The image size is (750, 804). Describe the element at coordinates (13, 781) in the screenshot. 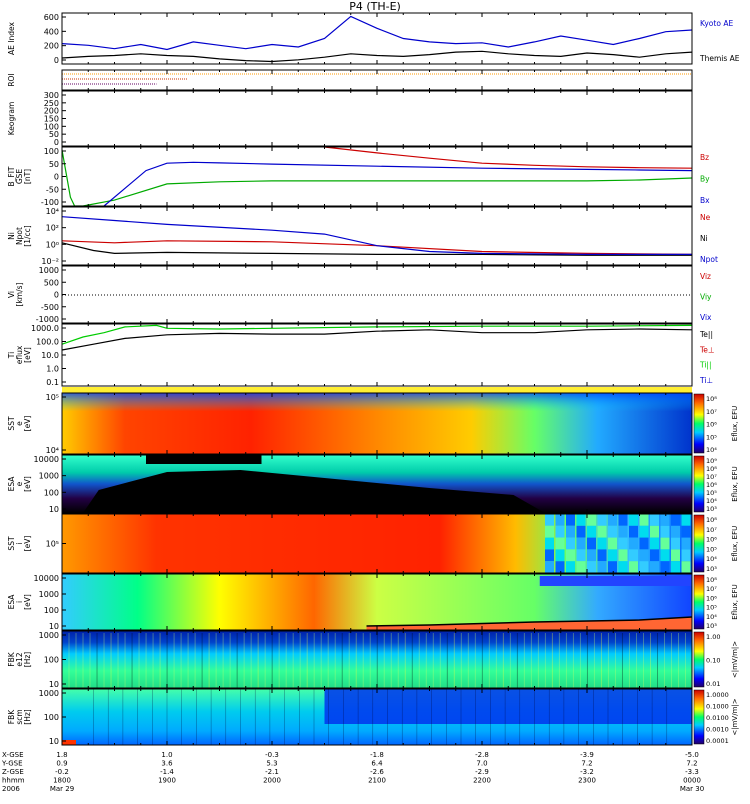

I see `time-axis-row-label: hhmm` at that location.